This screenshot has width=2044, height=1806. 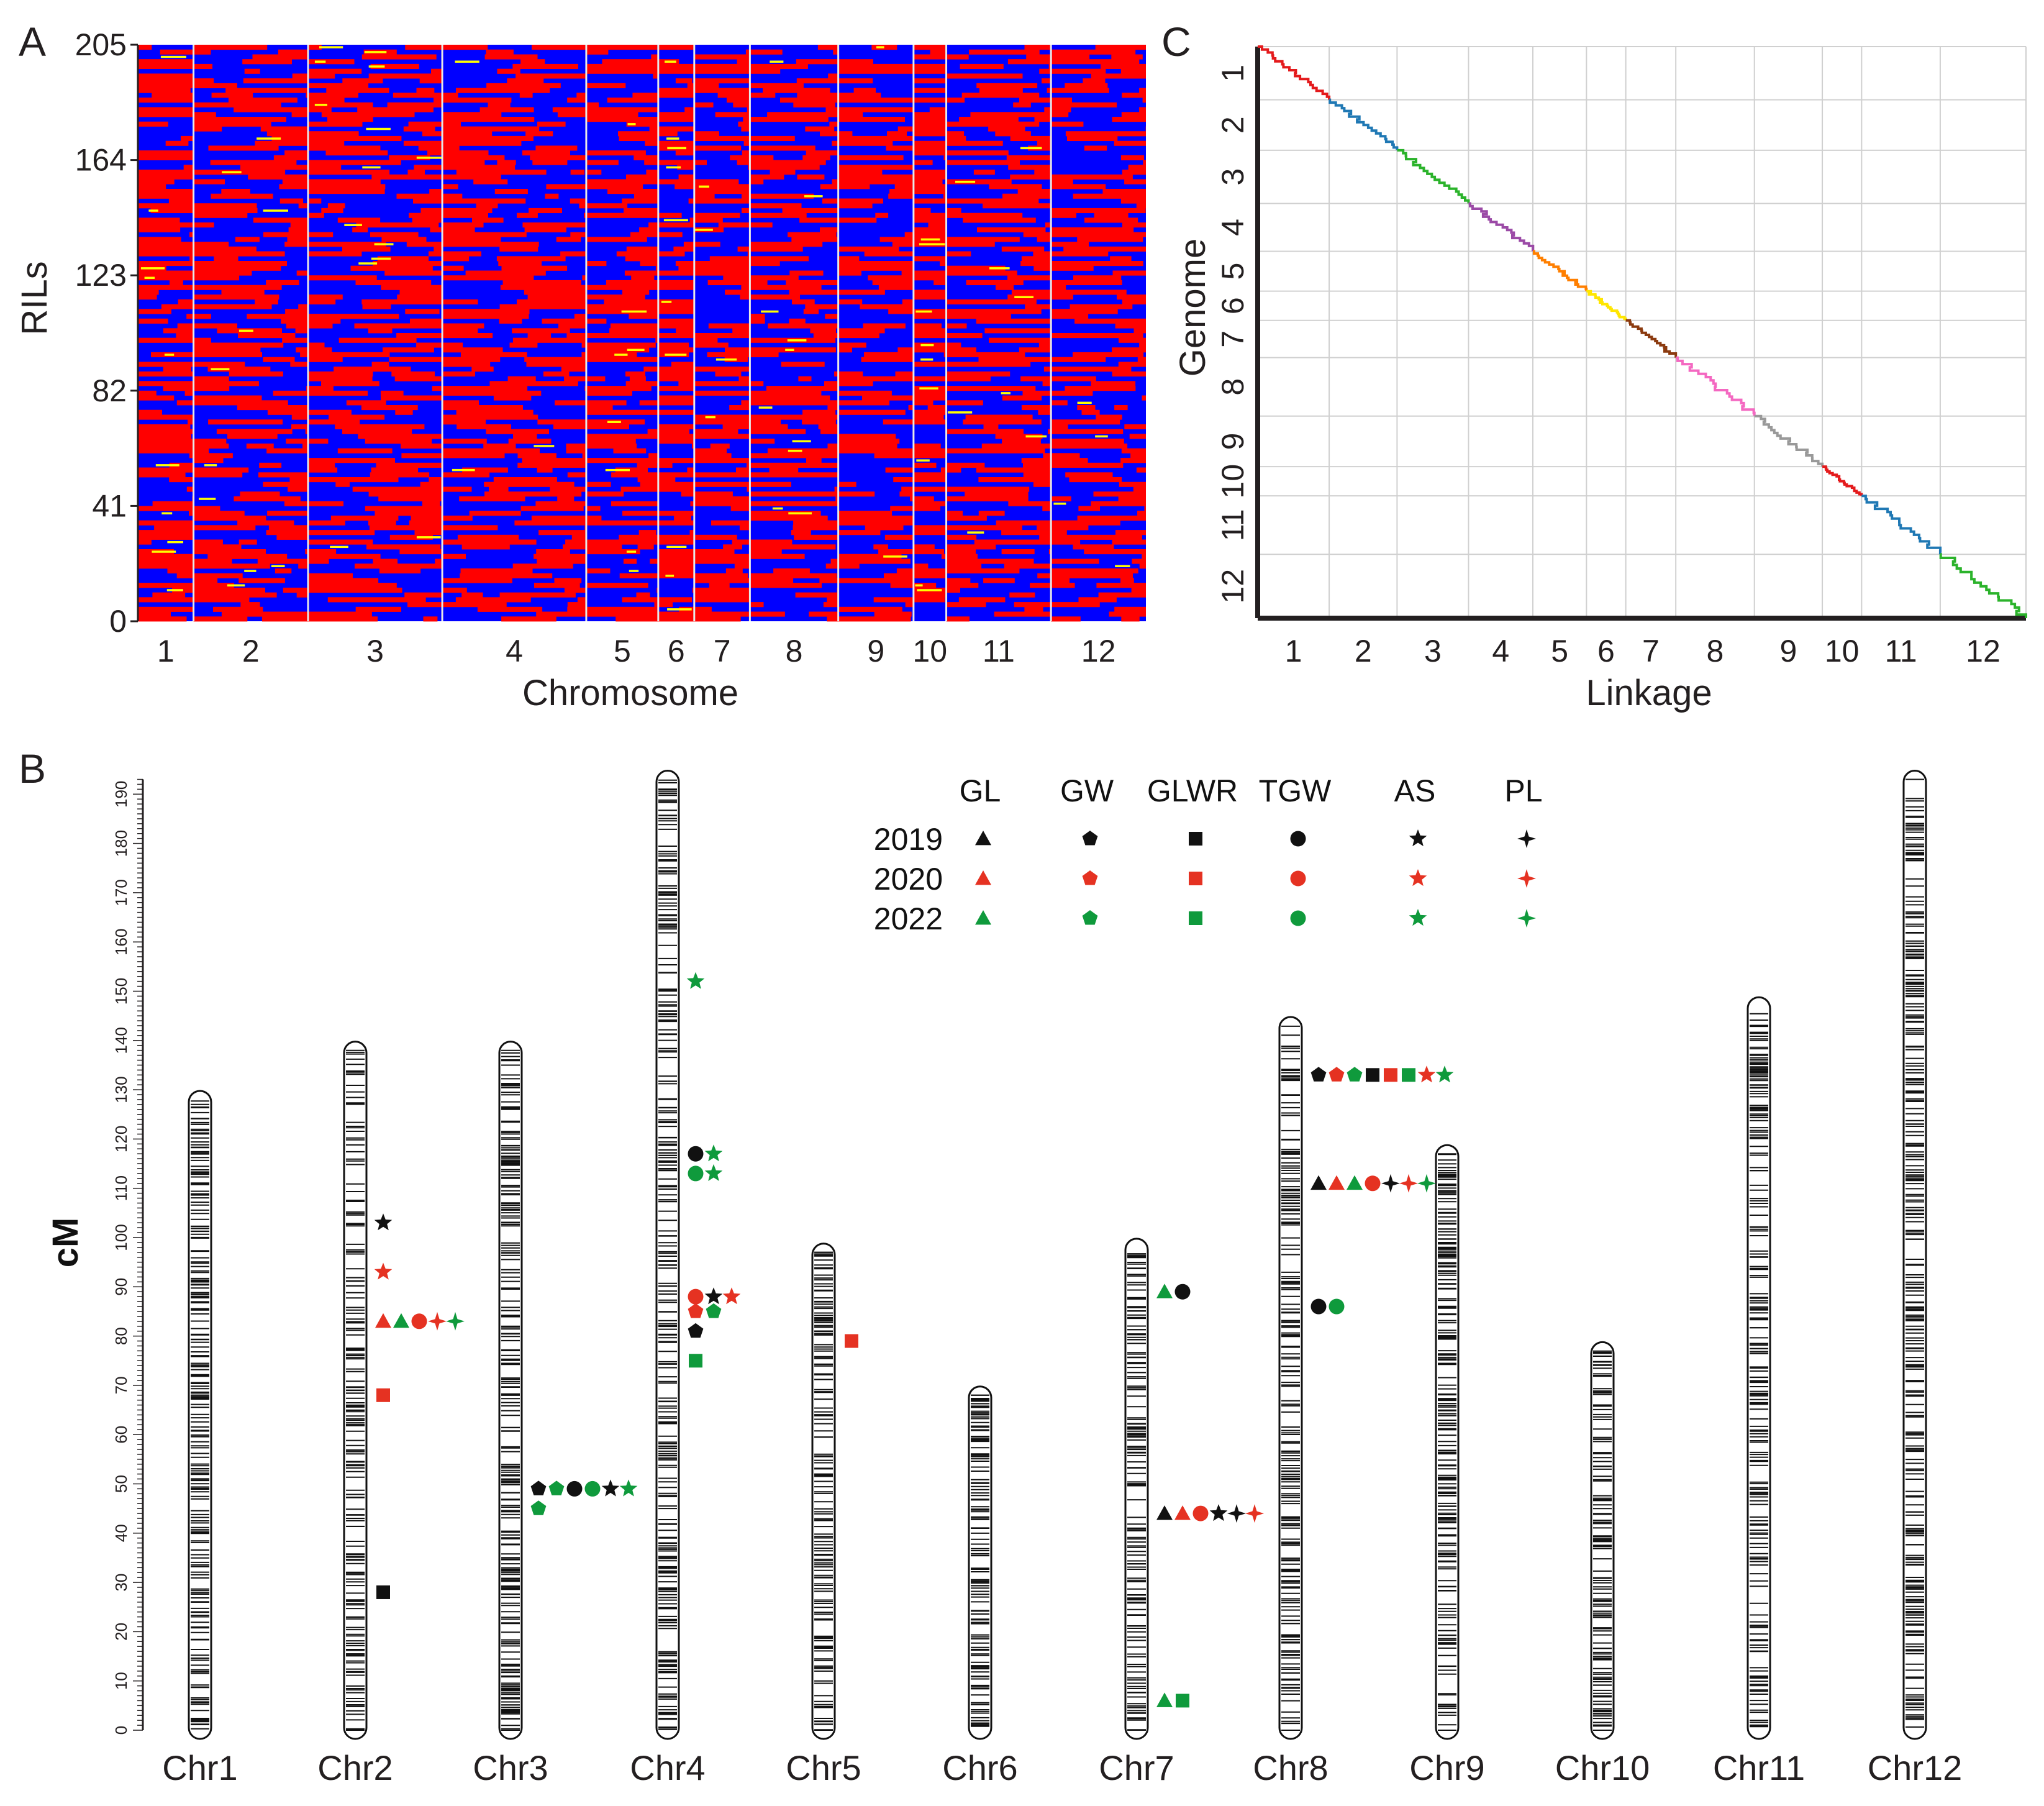 I want to click on legend-trait-label: GL, so click(x=980, y=790).